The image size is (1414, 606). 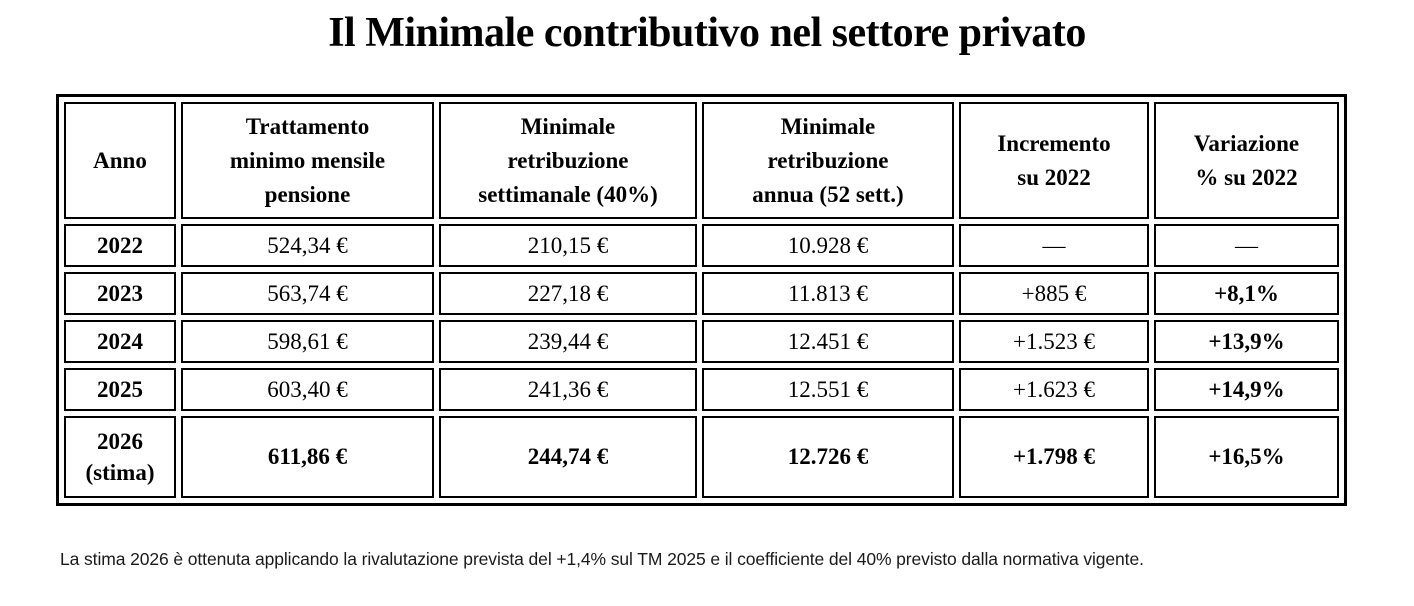 What do you see at coordinates (828, 457) in the screenshot?
I see `cell-annua: 12.726 €` at bounding box center [828, 457].